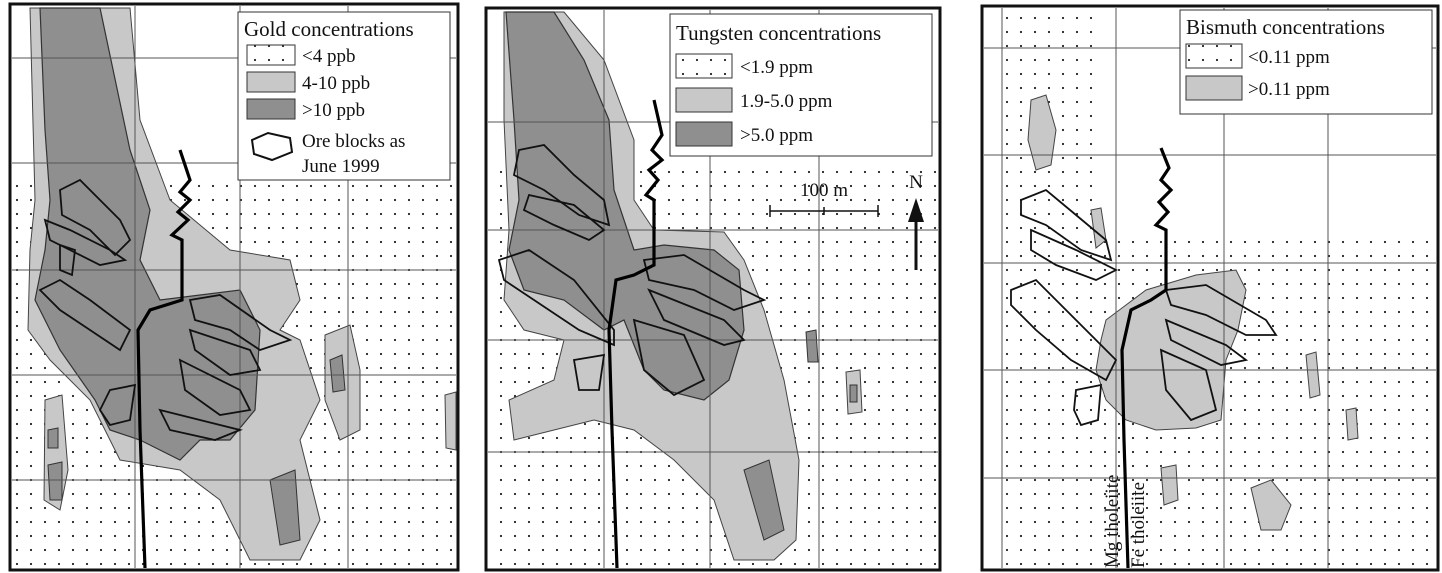  Describe the element at coordinates (336, 83) in the screenshot. I see `legend-label: 4-10 ppb` at that location.